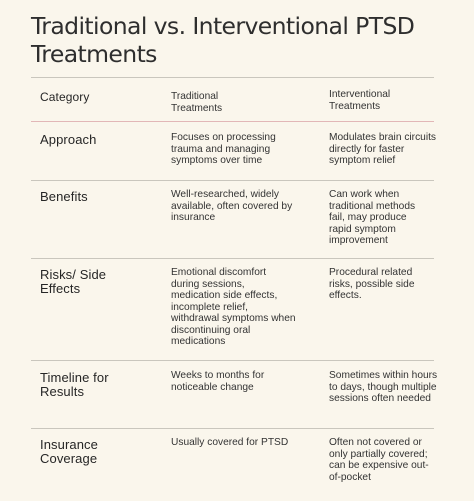 Image resolution: width=474 pixels, height=501 pixels. I want to click on header-interventional: Interventional Treatments, so click(360, 100).